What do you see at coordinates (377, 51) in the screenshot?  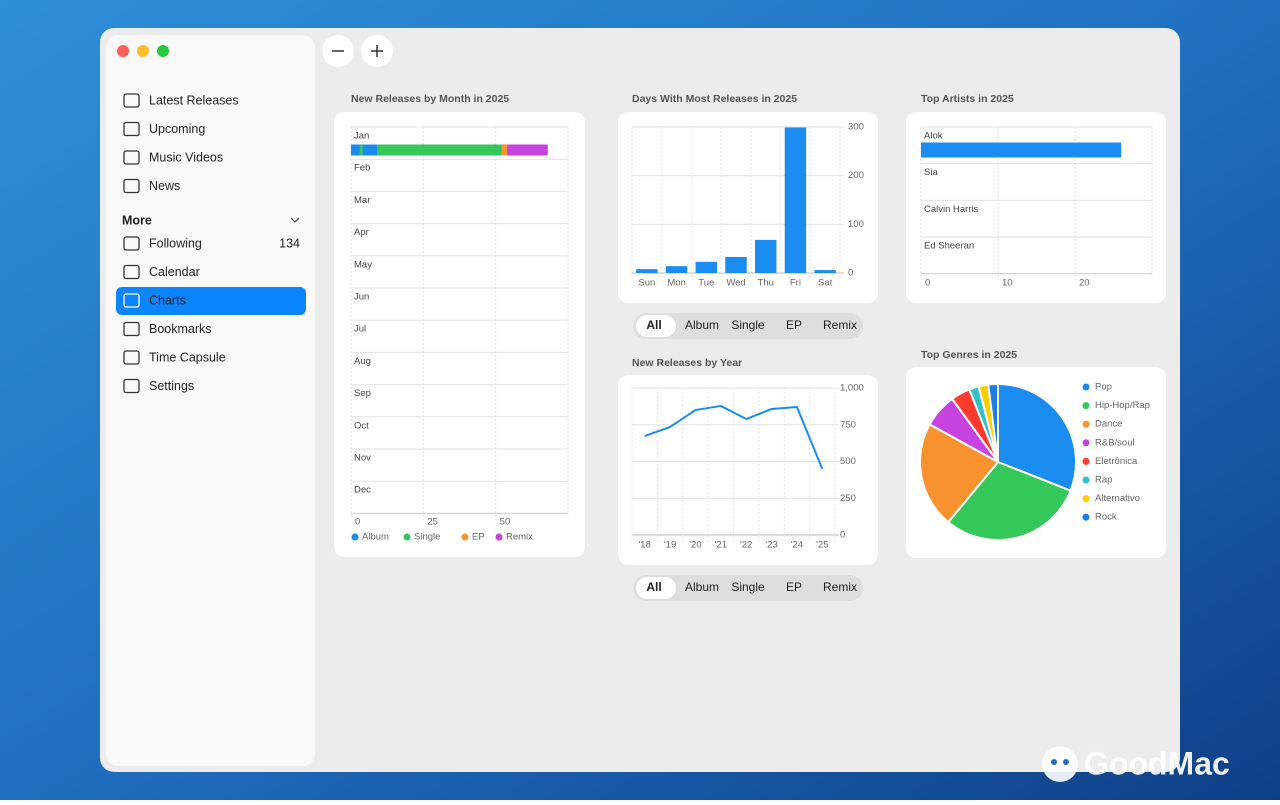 I see `zoom-in-button` at bounding box center [377, 51].